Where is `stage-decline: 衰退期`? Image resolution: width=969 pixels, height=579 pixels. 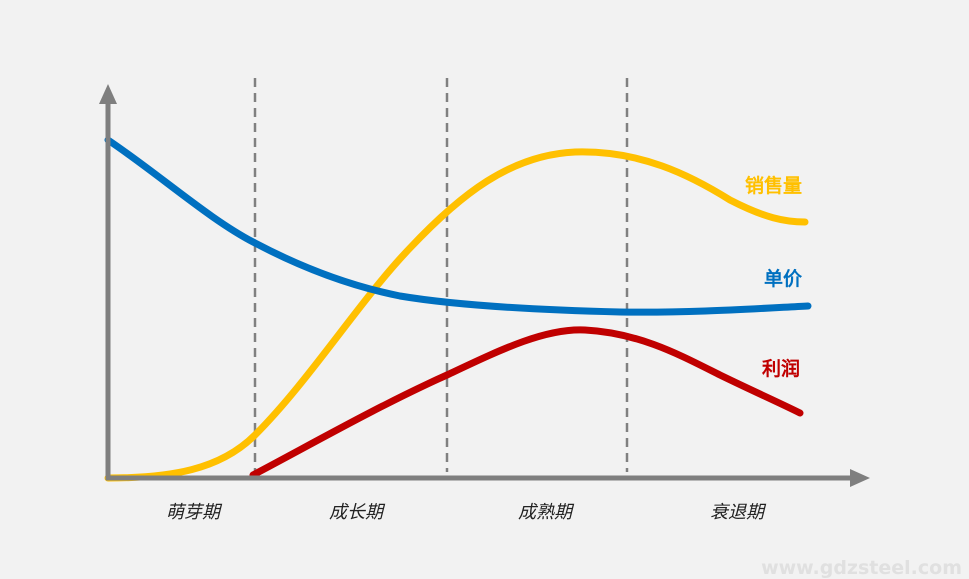 stage-decline: 衰退期 is located at coordinates (738, 512).